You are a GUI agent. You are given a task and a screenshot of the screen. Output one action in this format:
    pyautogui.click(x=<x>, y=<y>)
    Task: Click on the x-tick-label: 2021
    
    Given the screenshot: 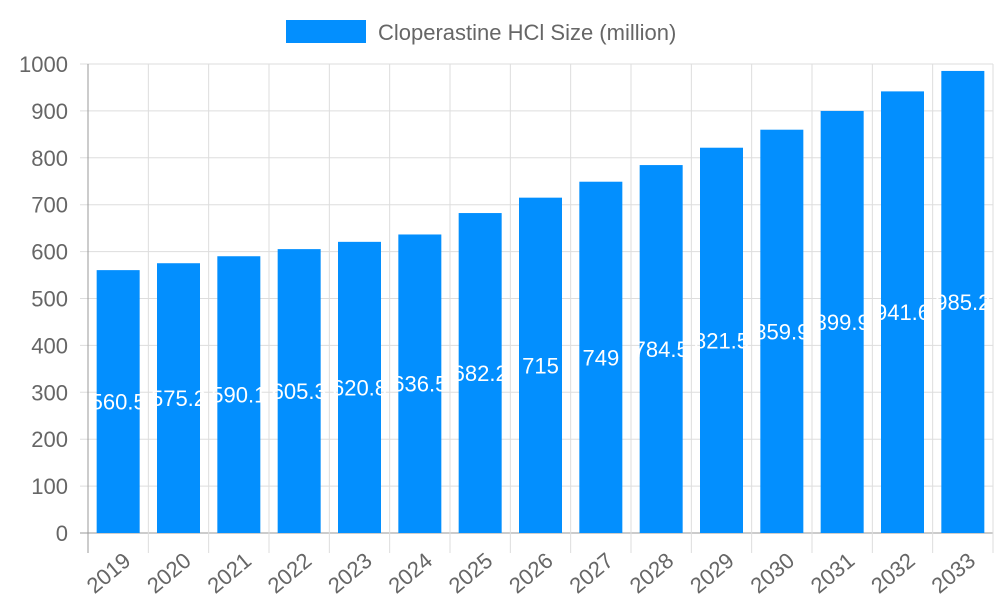 What is the action you would take?
    pyautogui.click(x=229, y=573)
    